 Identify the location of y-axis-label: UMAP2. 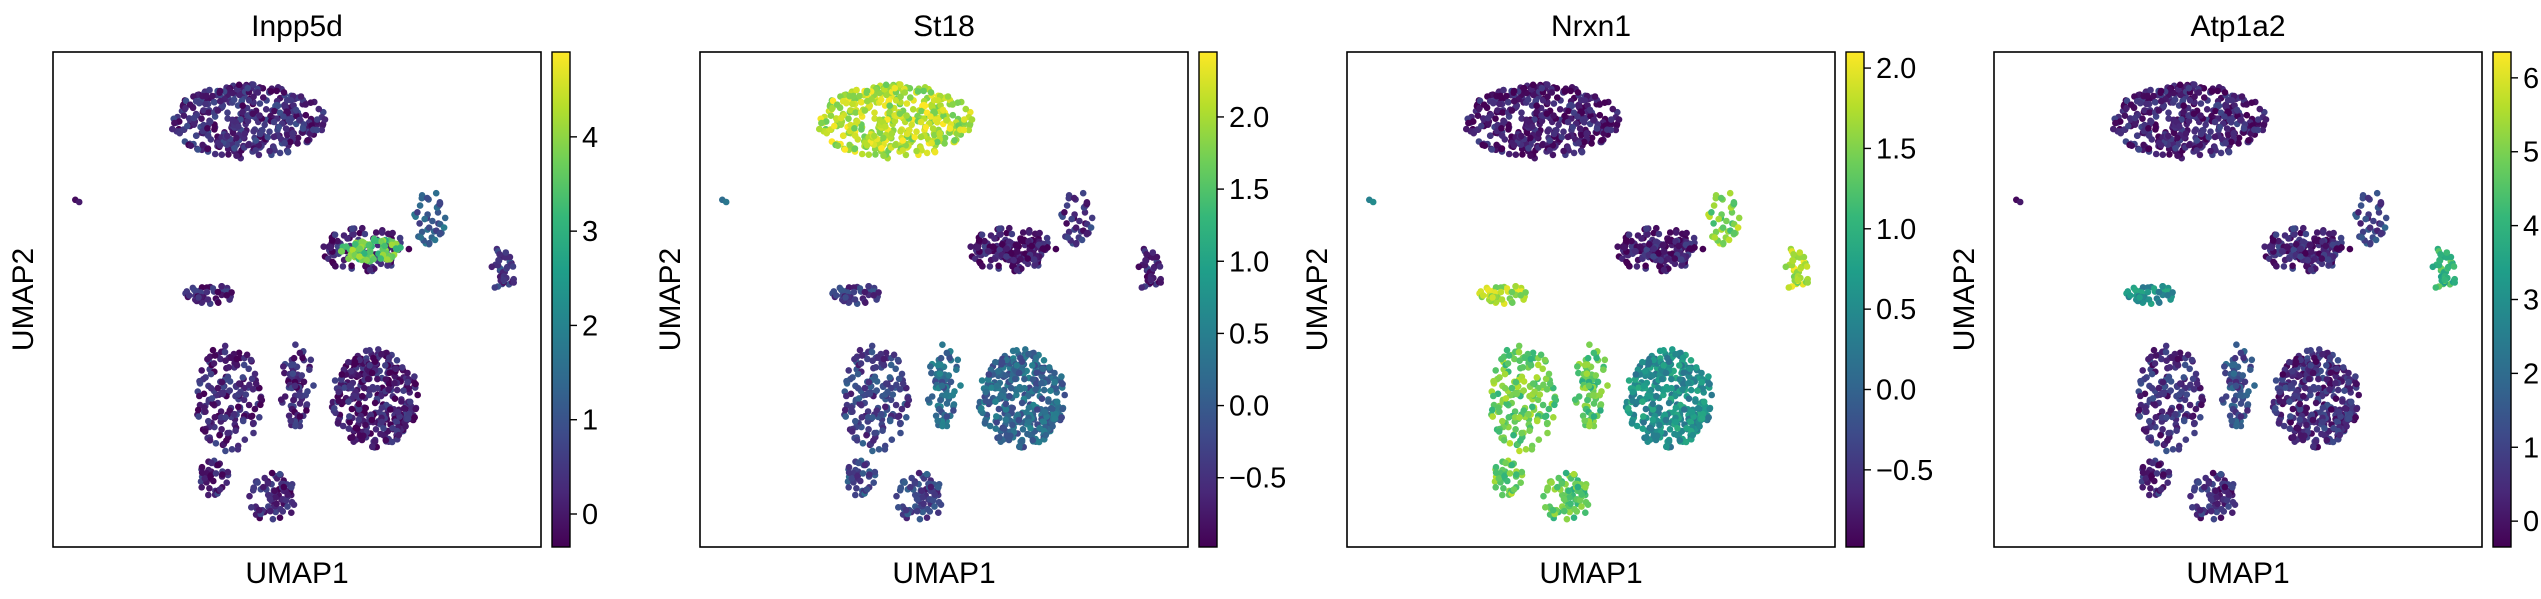
(670, 299).